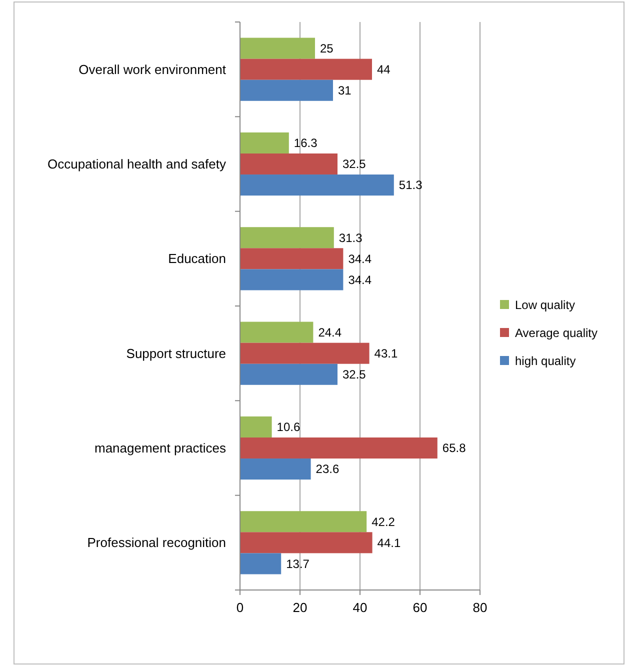 The height and width of the screenshot is (666, 632). Describe the element at coordinates (330, 332) in the screenshot. I see `data-label: 24.4` at that location.